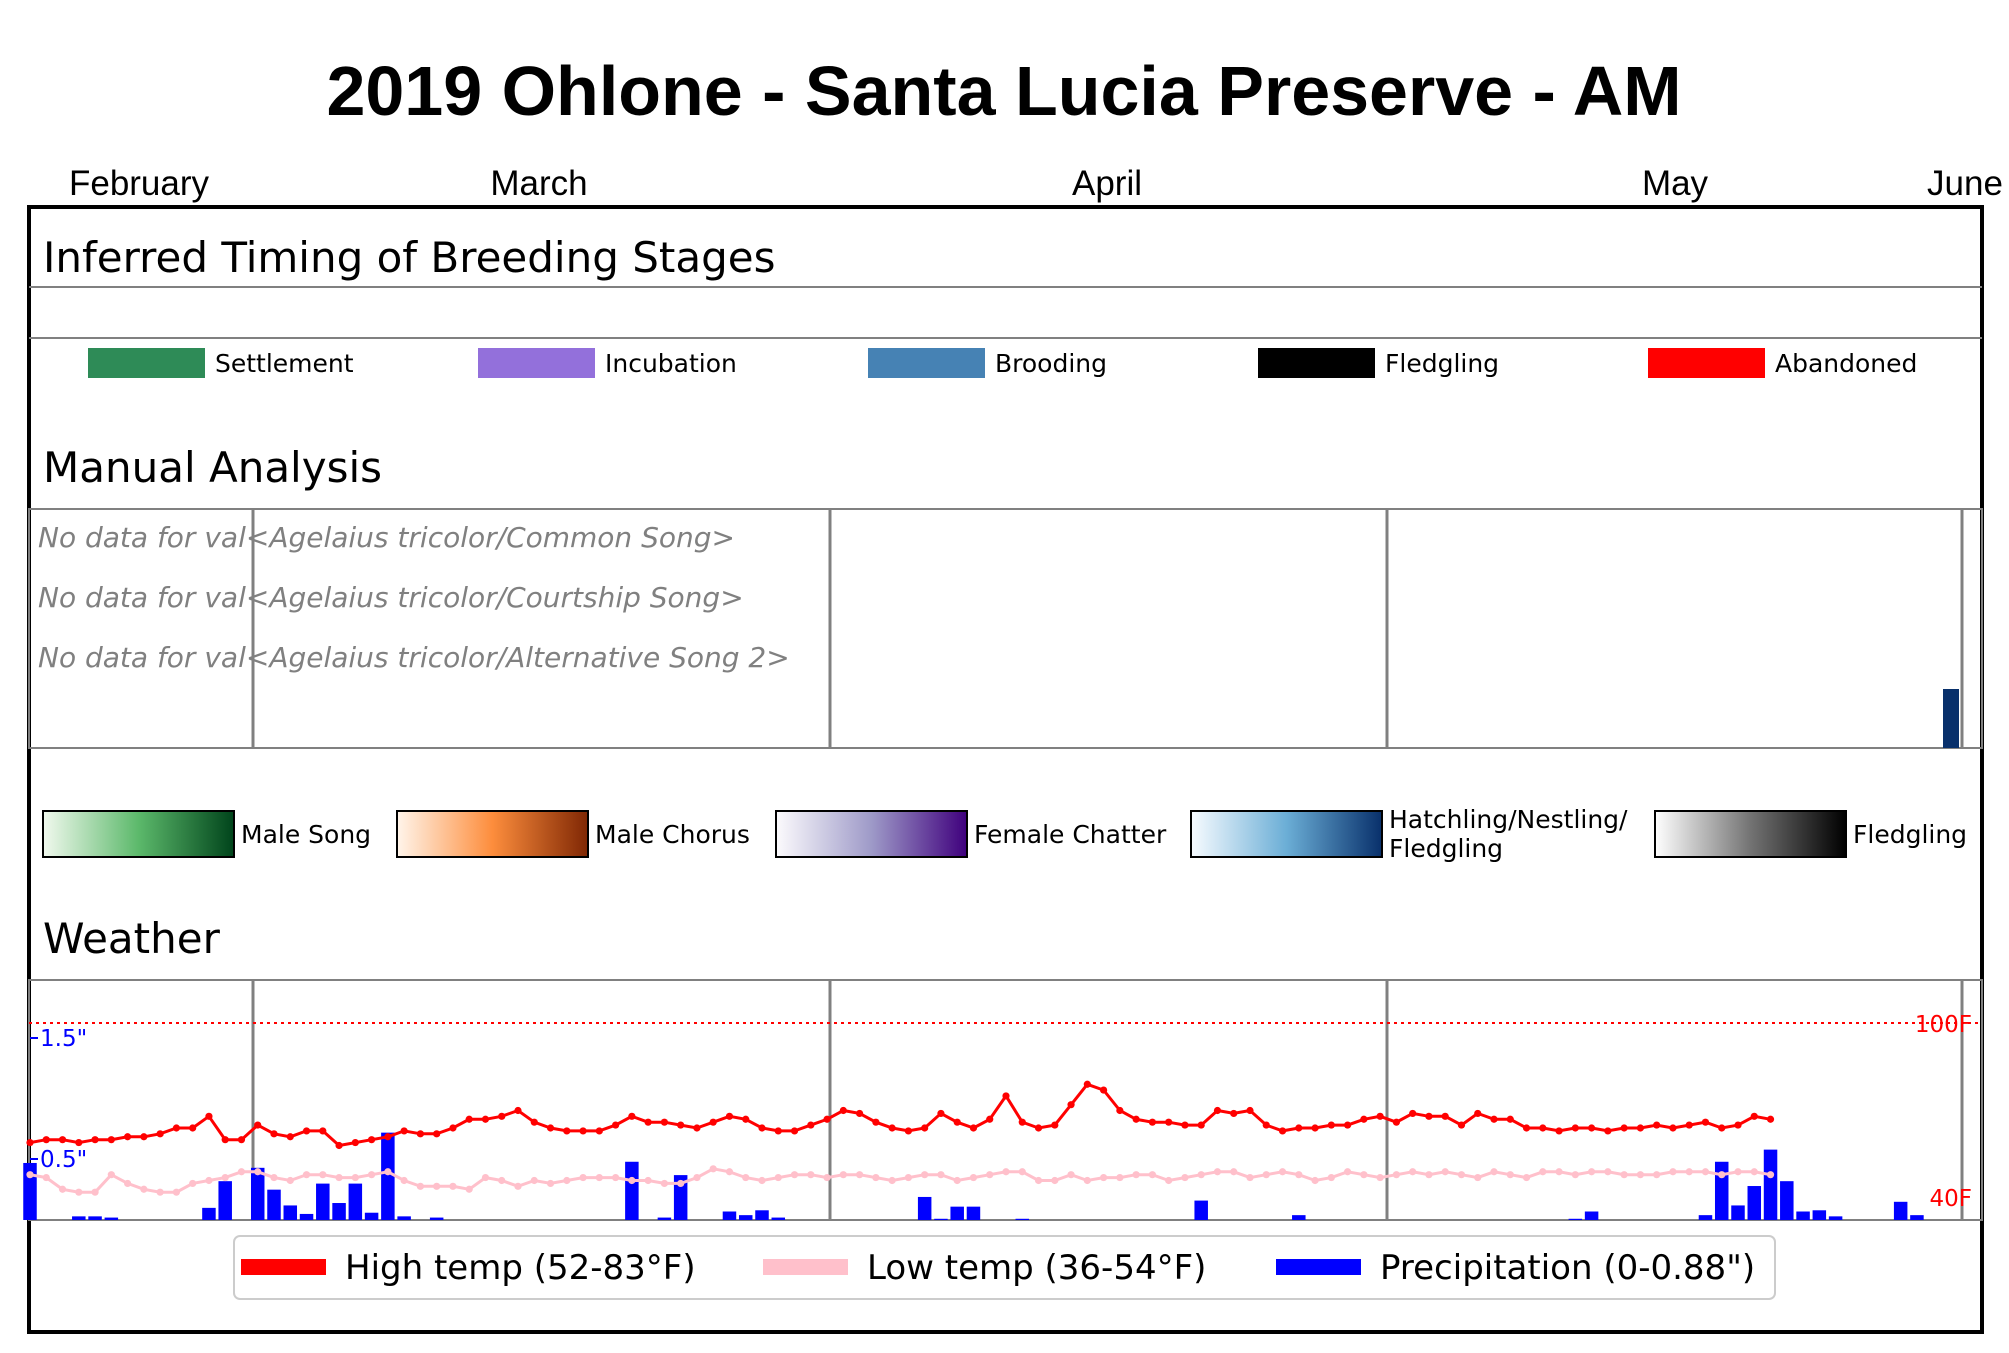 This screenshot has height=1353, width=2009. What do you see at coordinates (63, 1160) in the screenshot?
I see `precip-axis-mid-label: 0.5"` at bounding box center [63, 1160].